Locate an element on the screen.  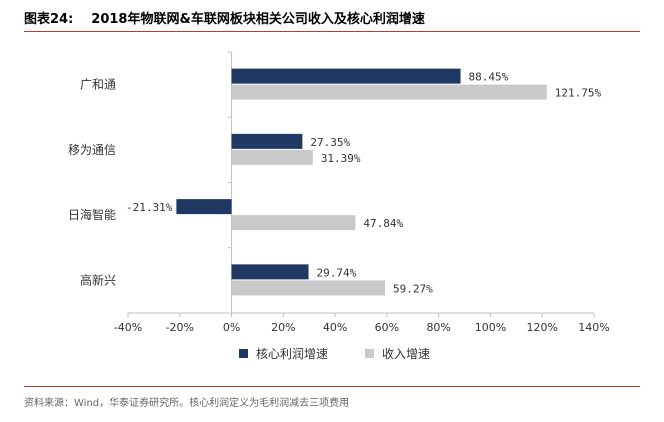
category-label: 广和通 is located at coordinates (98, 85).